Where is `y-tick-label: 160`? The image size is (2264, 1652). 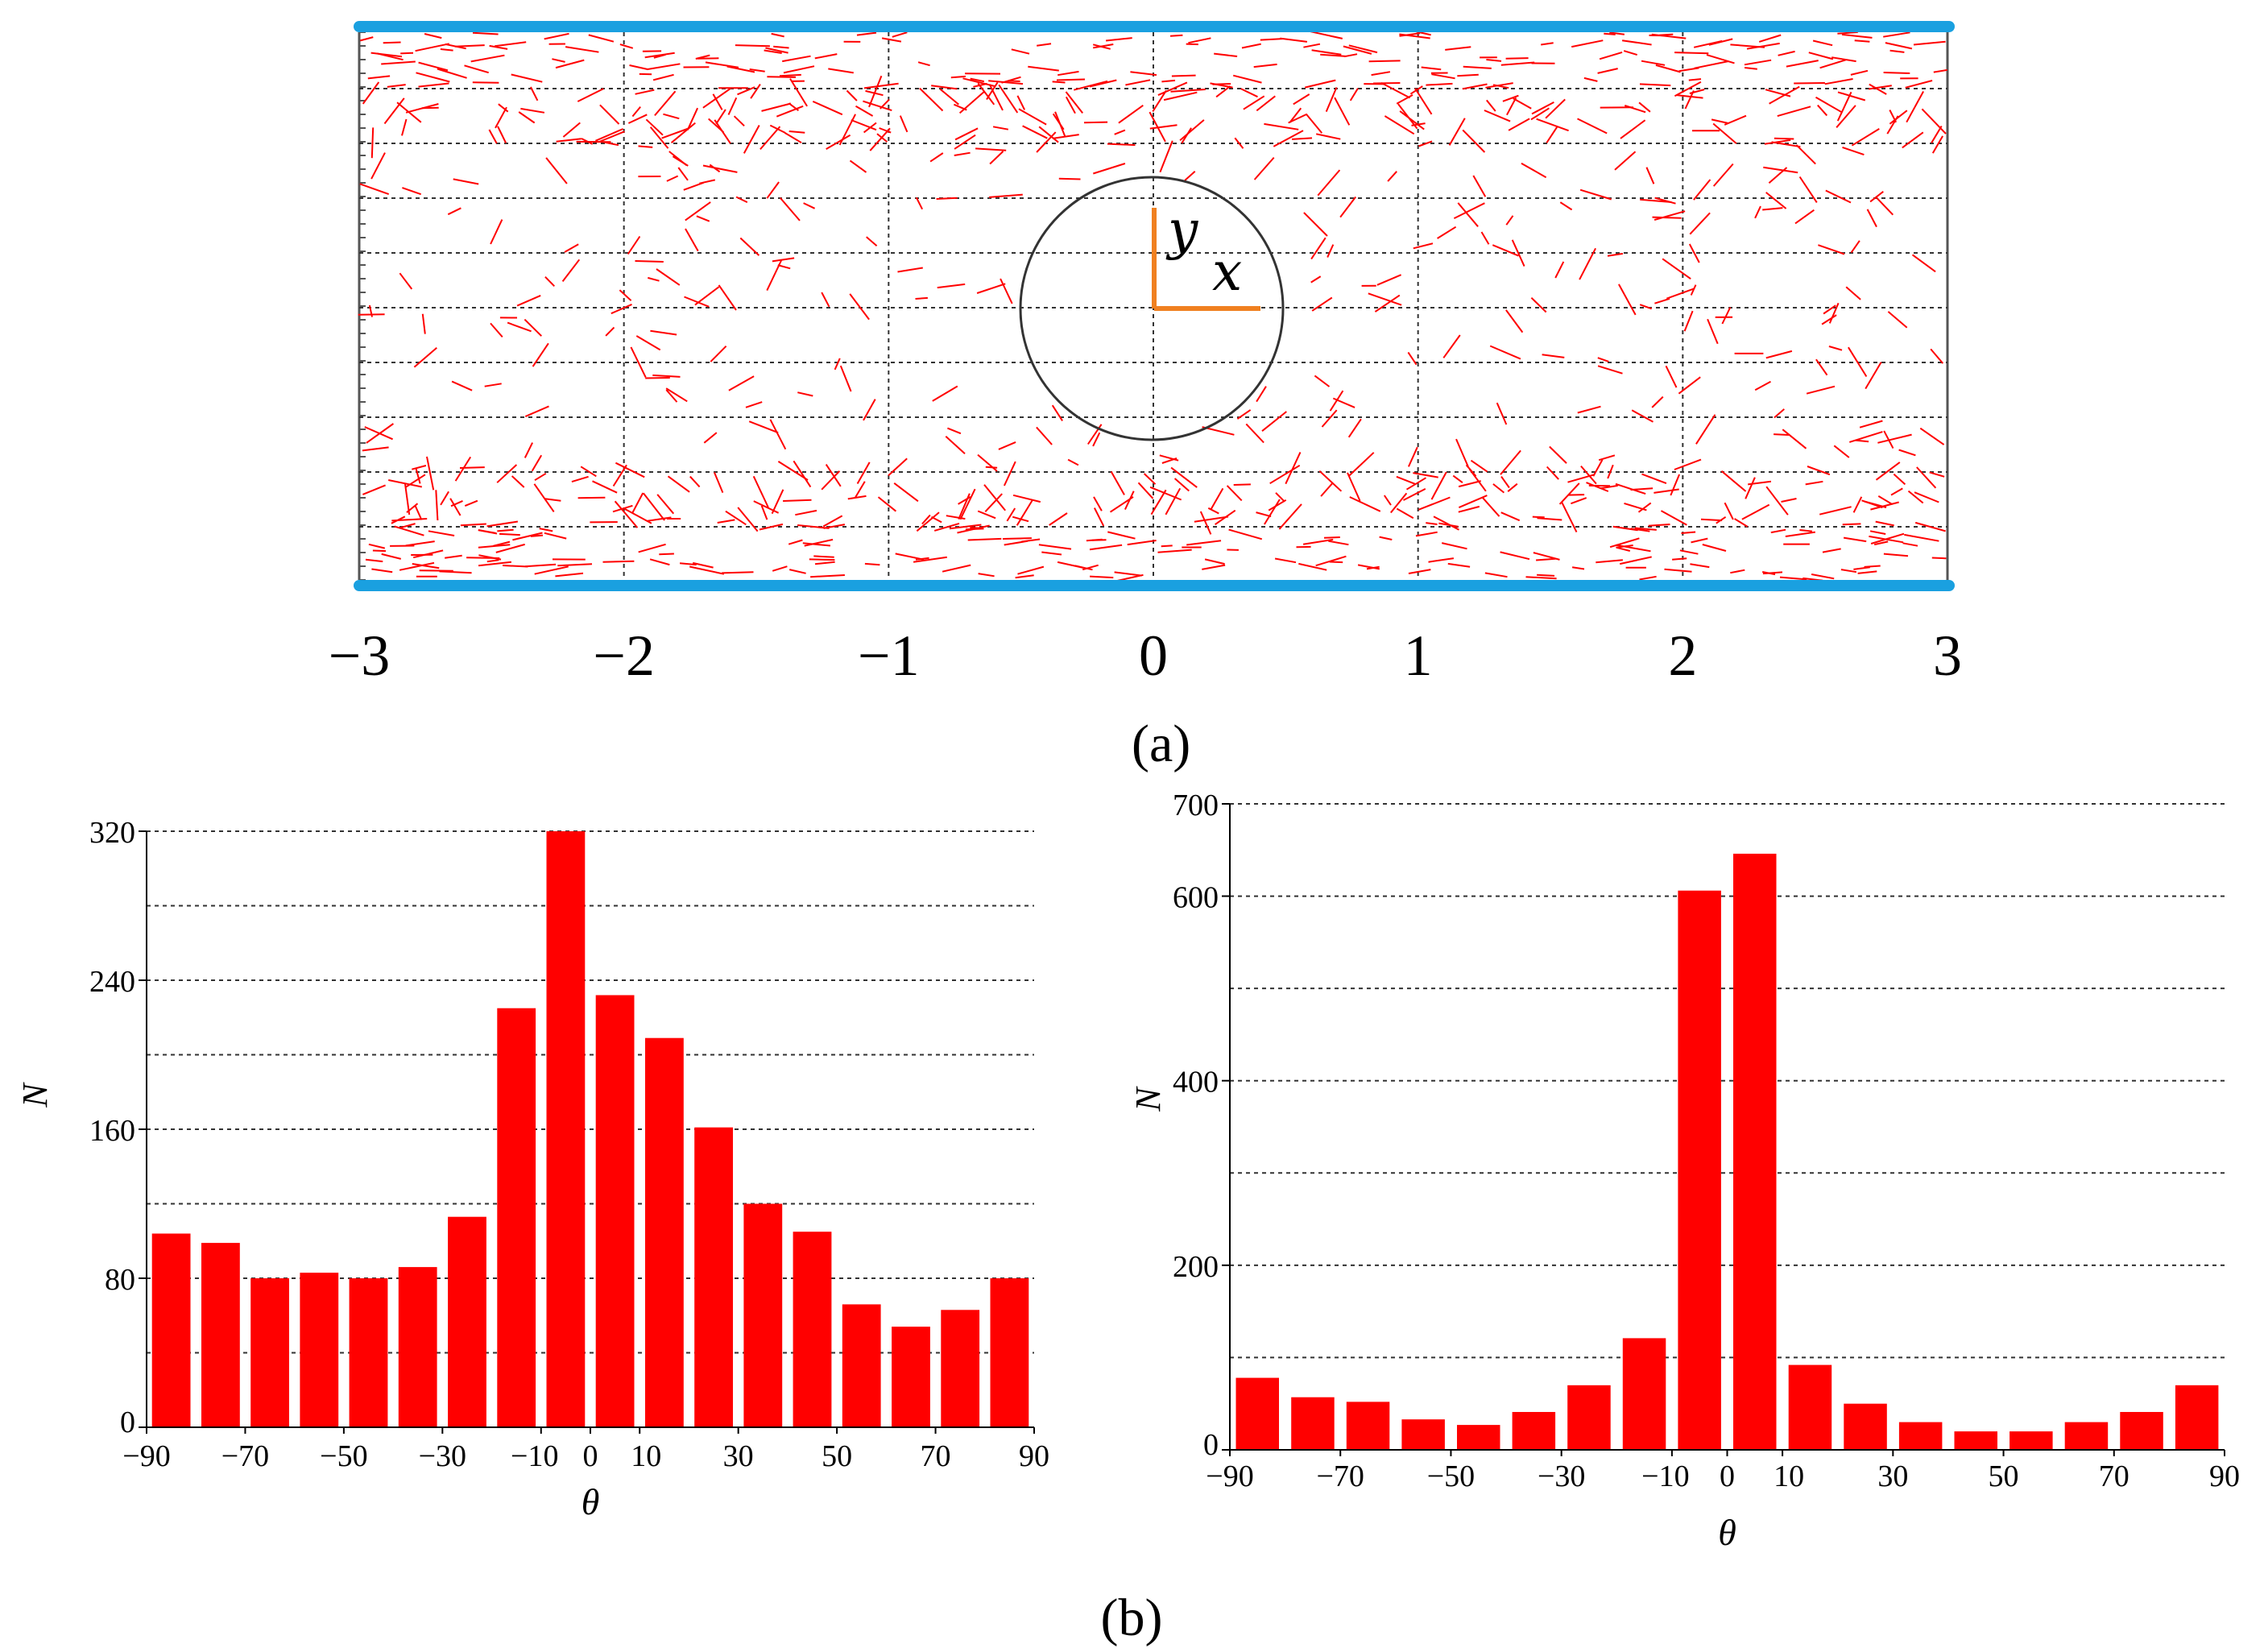
y-tick-label: 160 is located at coordinates (112, 1131).